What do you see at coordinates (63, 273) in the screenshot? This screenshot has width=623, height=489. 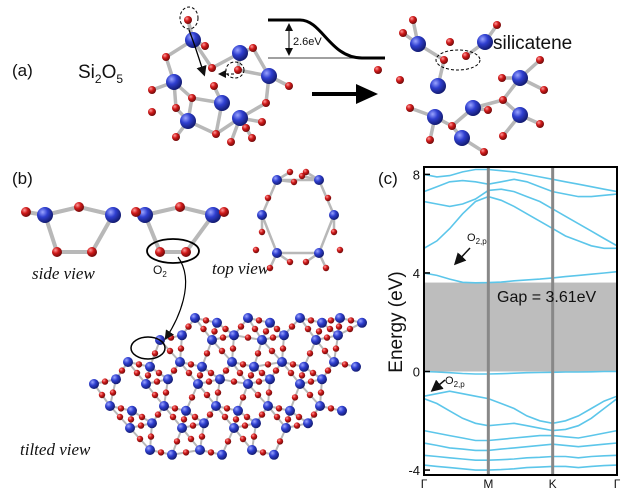 I see `side-view-label: side view` at bounding box center [63, 273].